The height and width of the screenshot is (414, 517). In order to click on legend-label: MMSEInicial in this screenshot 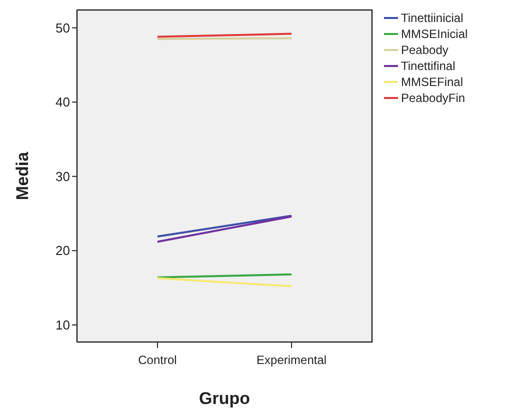, I will do `click(434, 34)`.